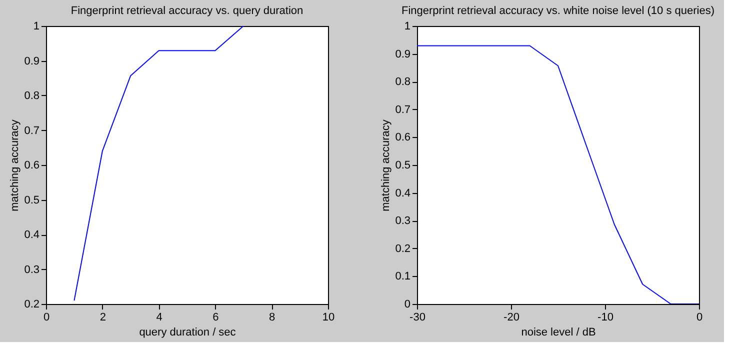 The height and width of the screenshot is (343, 750). Describe the element at coordinates (558, 332) in the screenshot. I see `x-axis-title: noise level / dB` at that location.